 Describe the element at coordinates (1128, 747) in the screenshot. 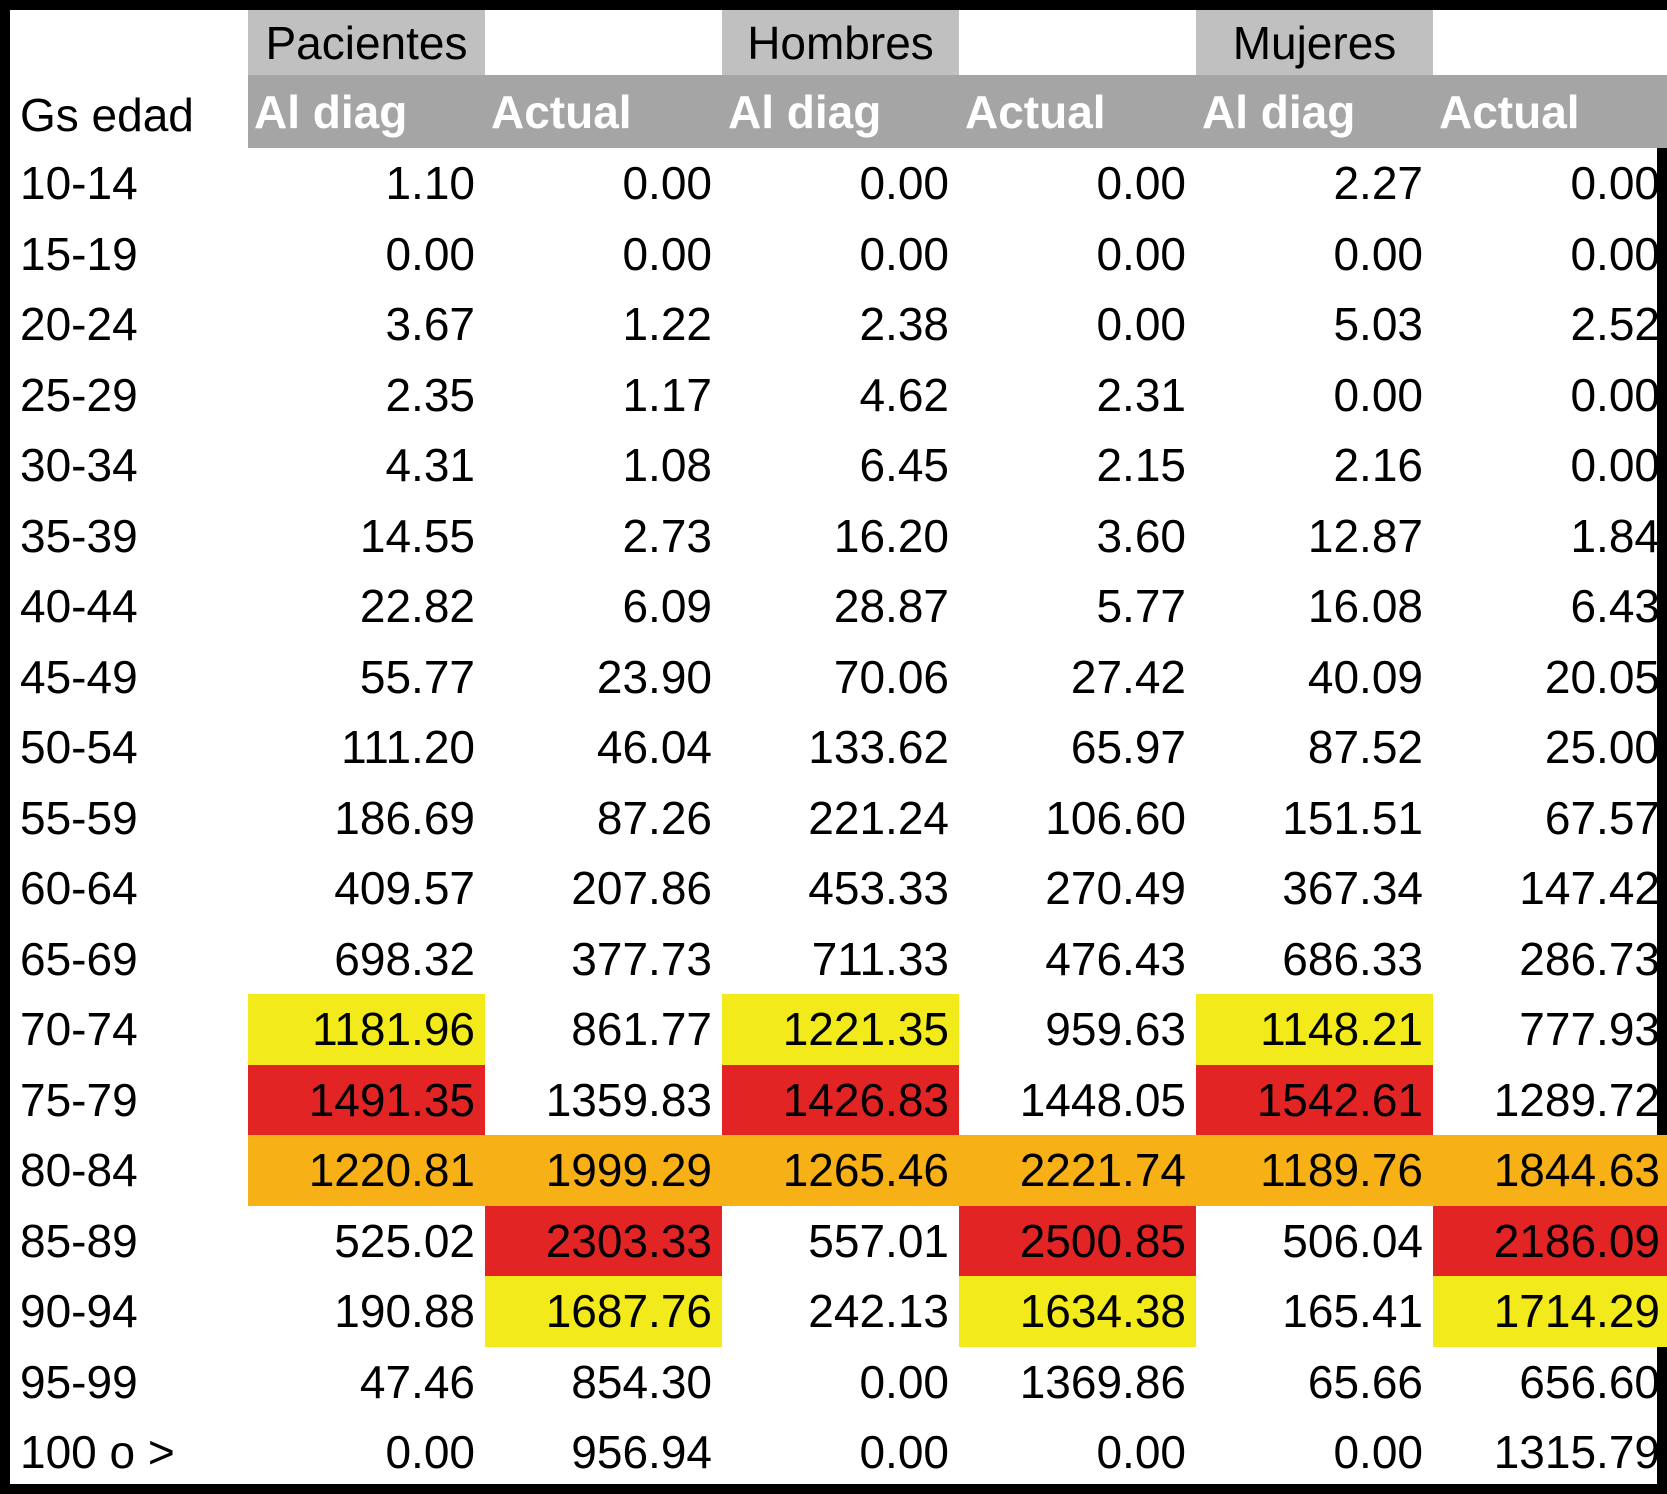

I see `table-cell-hombres-actual: 65.97` at that location.